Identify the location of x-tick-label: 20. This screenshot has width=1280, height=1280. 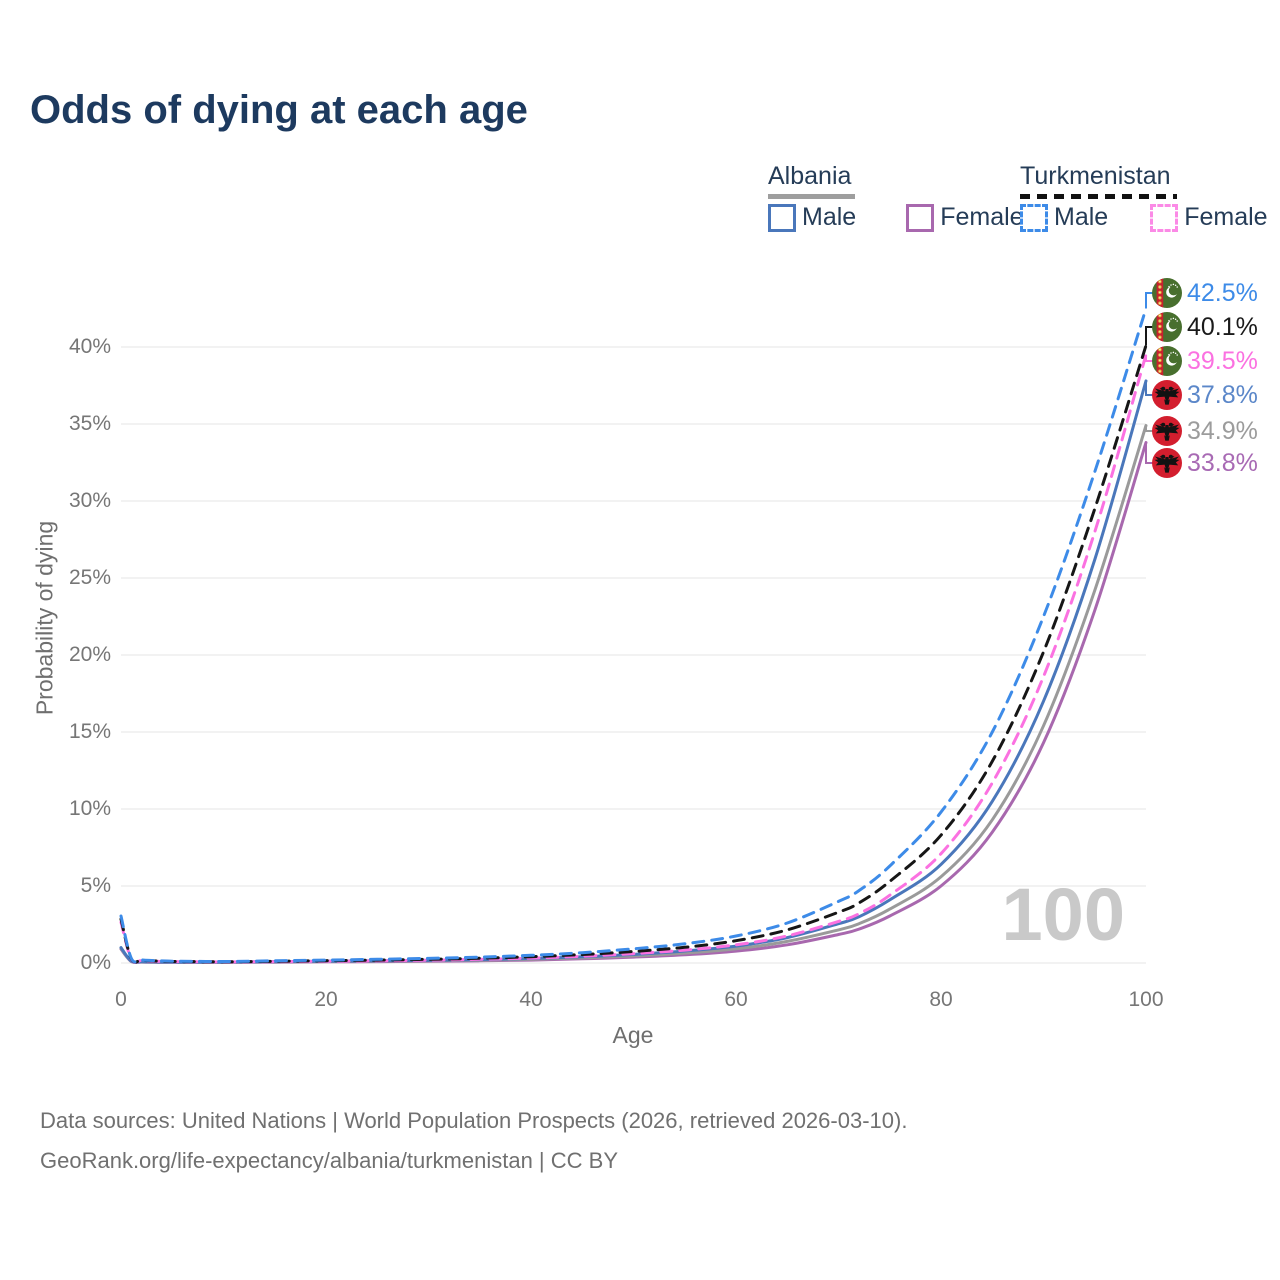
(326, 999).